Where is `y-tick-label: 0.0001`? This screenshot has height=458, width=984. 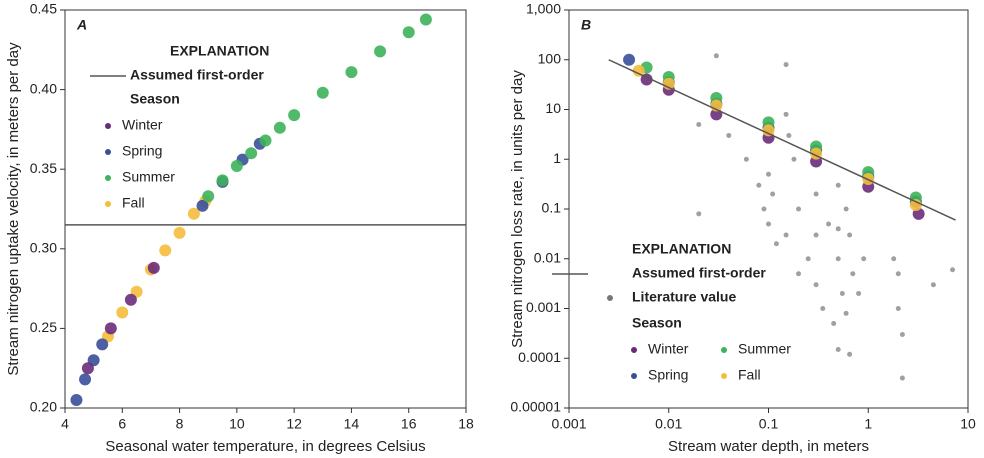
y-tick-label: 0.0001 is located at coordinates (539, 357).